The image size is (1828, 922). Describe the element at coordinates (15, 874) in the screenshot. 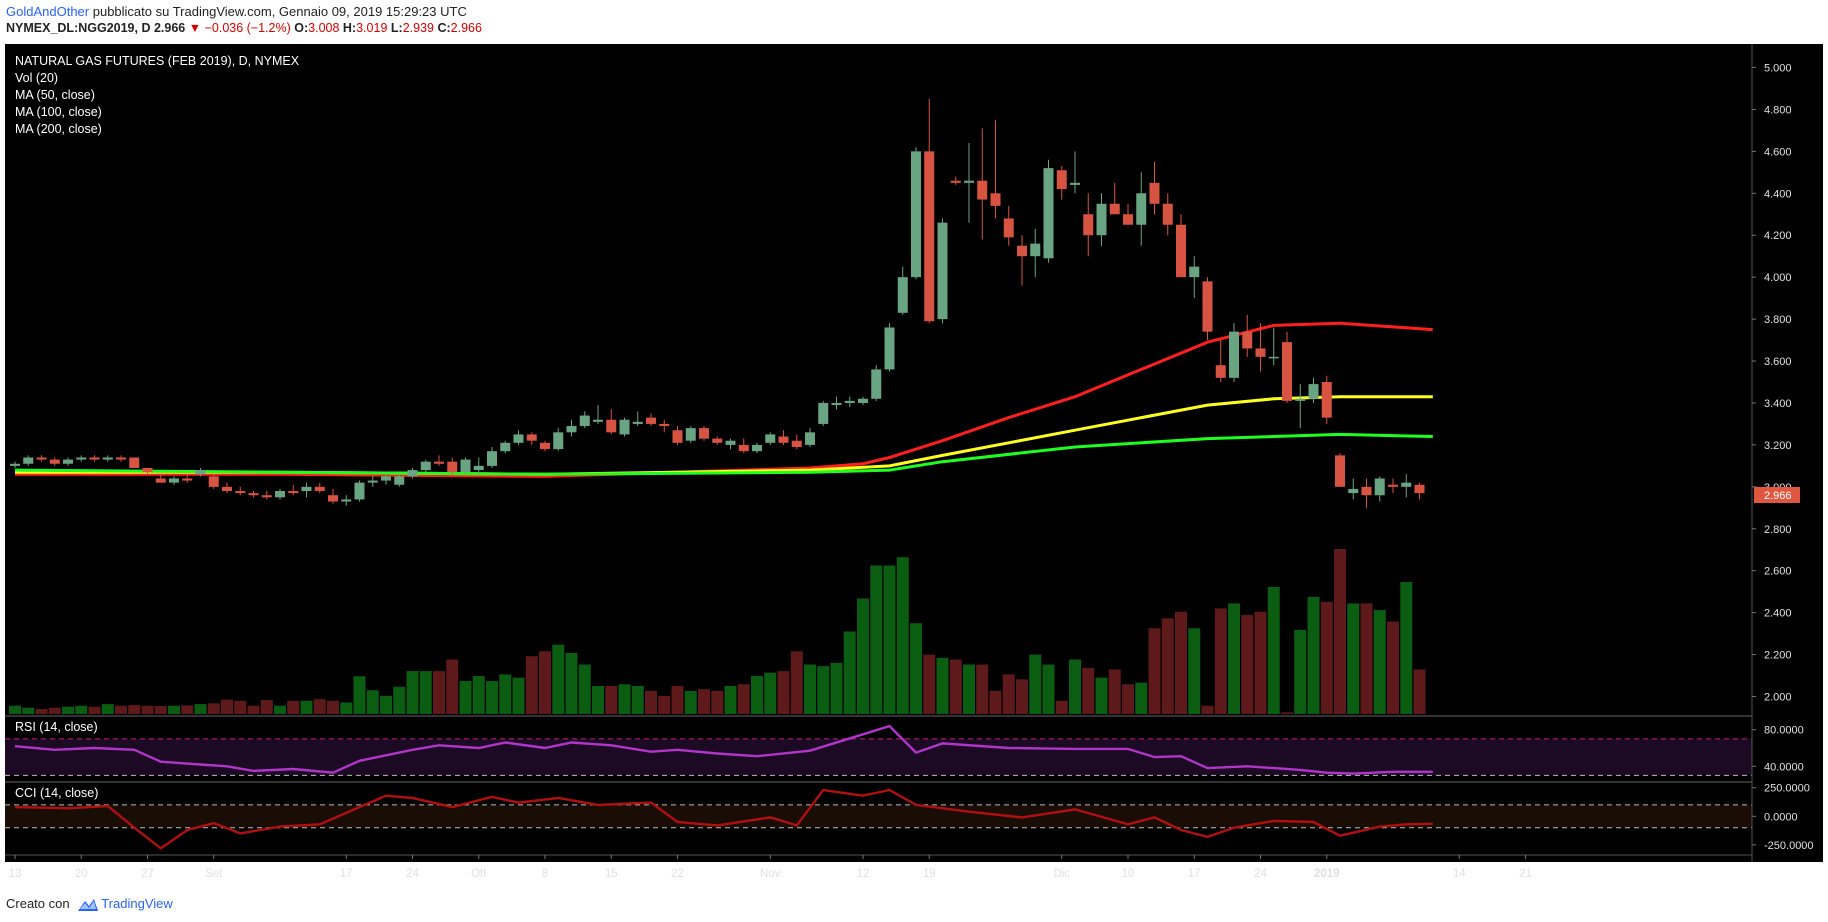

I see `time-tick-label: 13` at that location.